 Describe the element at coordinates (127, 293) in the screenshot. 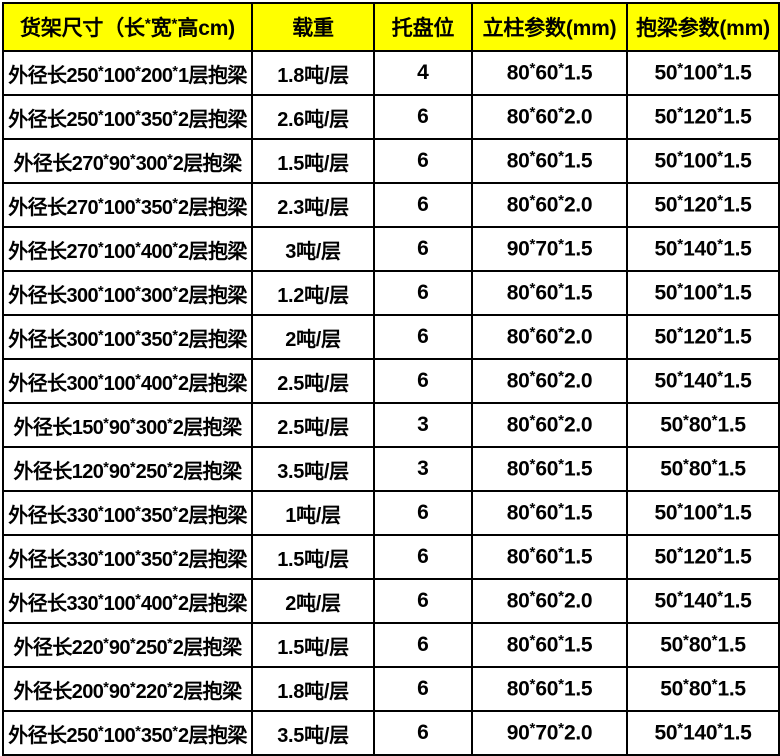

I see `cell-size: 外径长300*100*300*2层抱梁` at that location.